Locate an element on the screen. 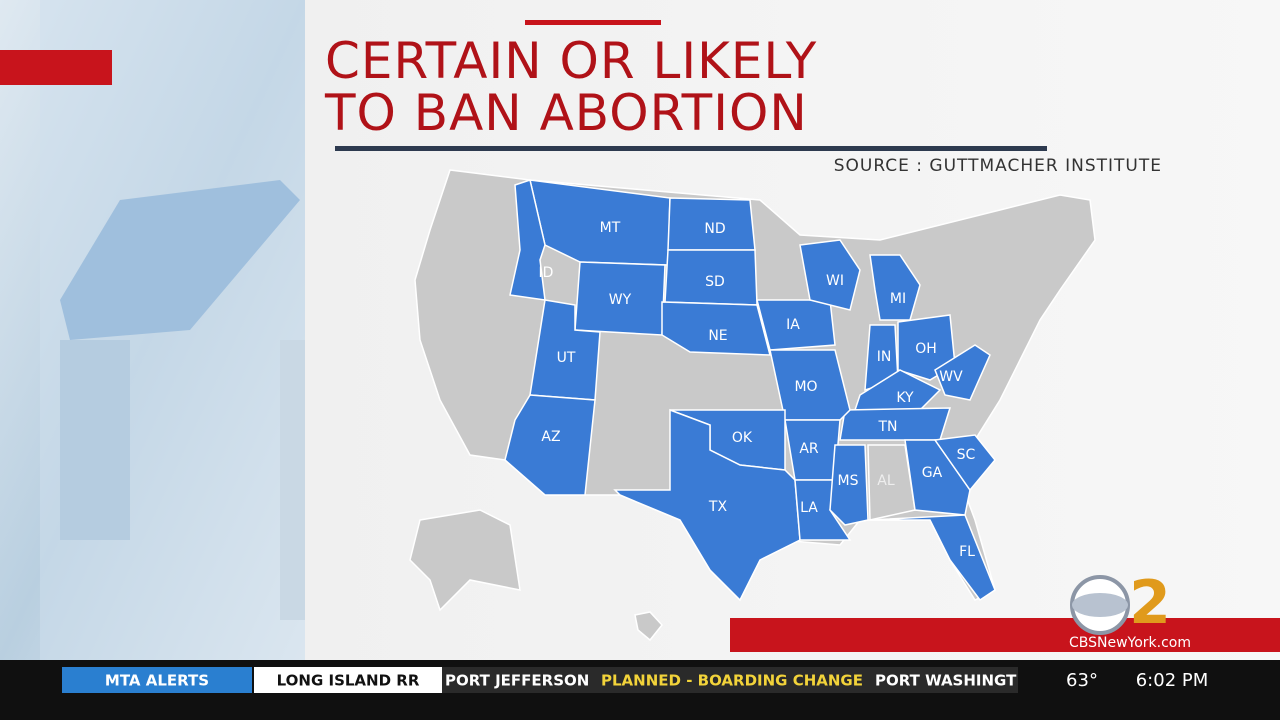 The width and height of the screenshot is (1280, 720). state-label: AL is located at coordinates (886, 481).